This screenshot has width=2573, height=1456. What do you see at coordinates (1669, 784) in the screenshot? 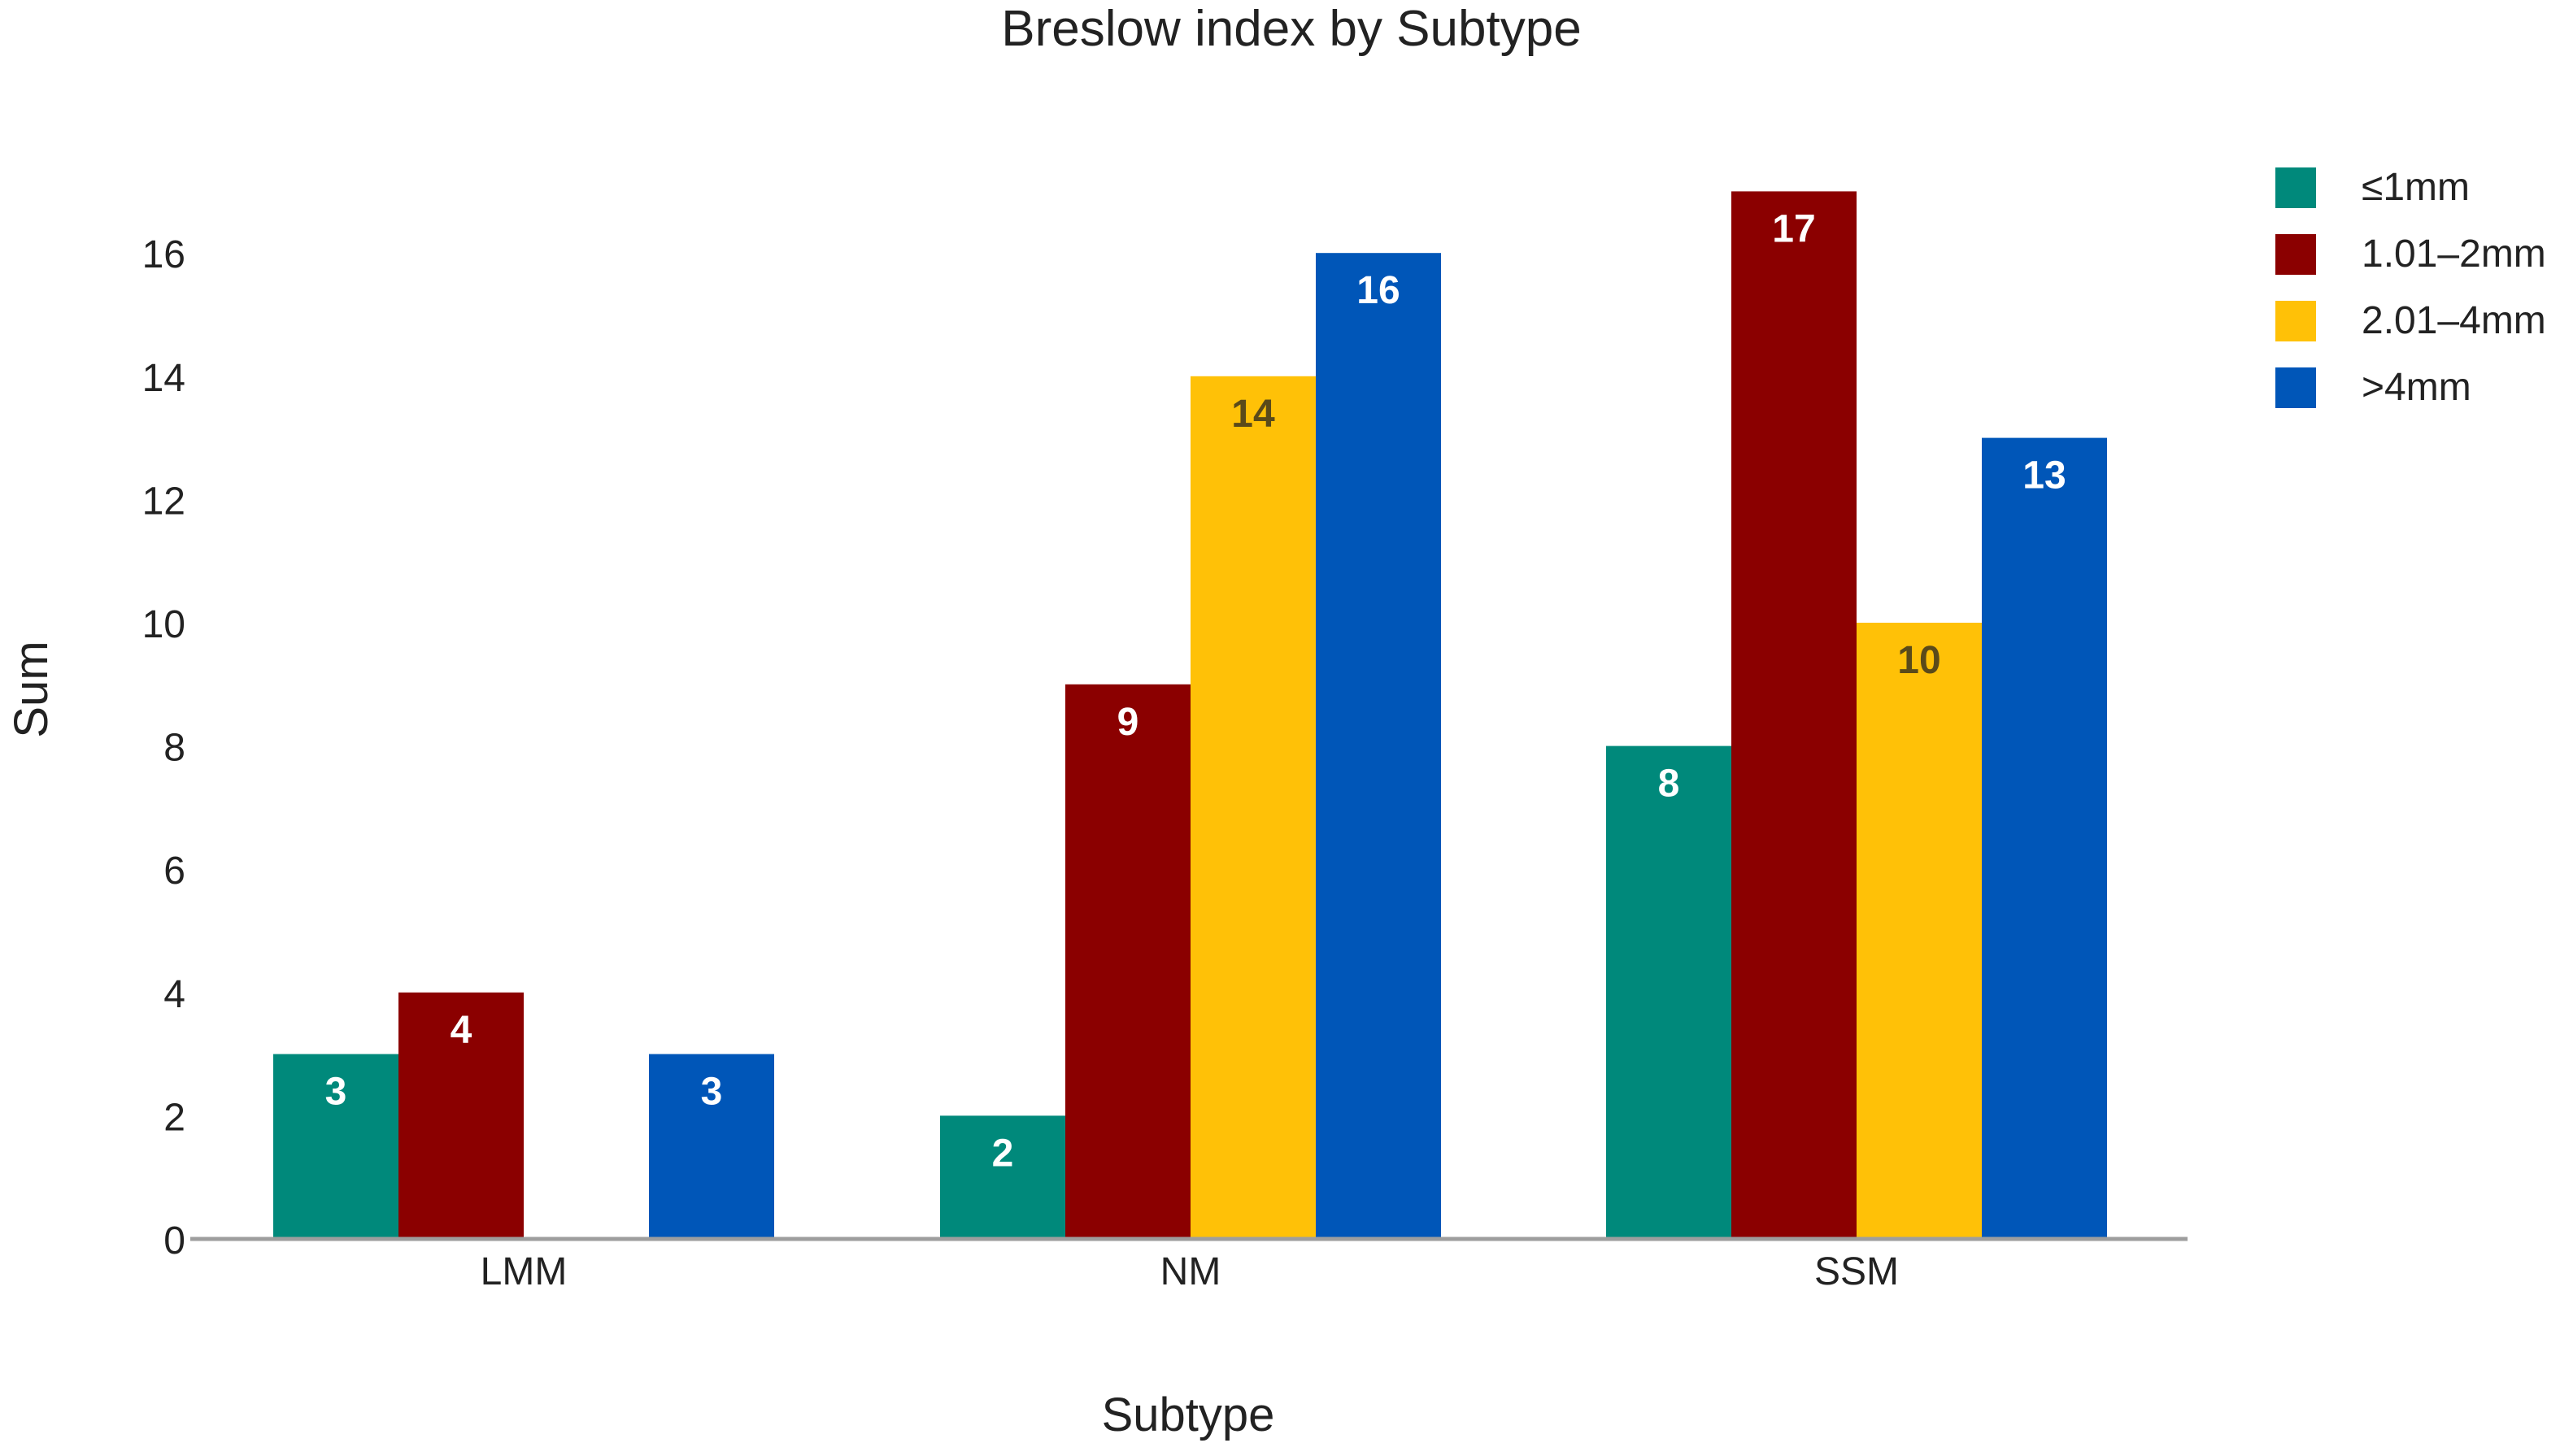
I see `data-label: 8` at bounding box center [1669, 784].